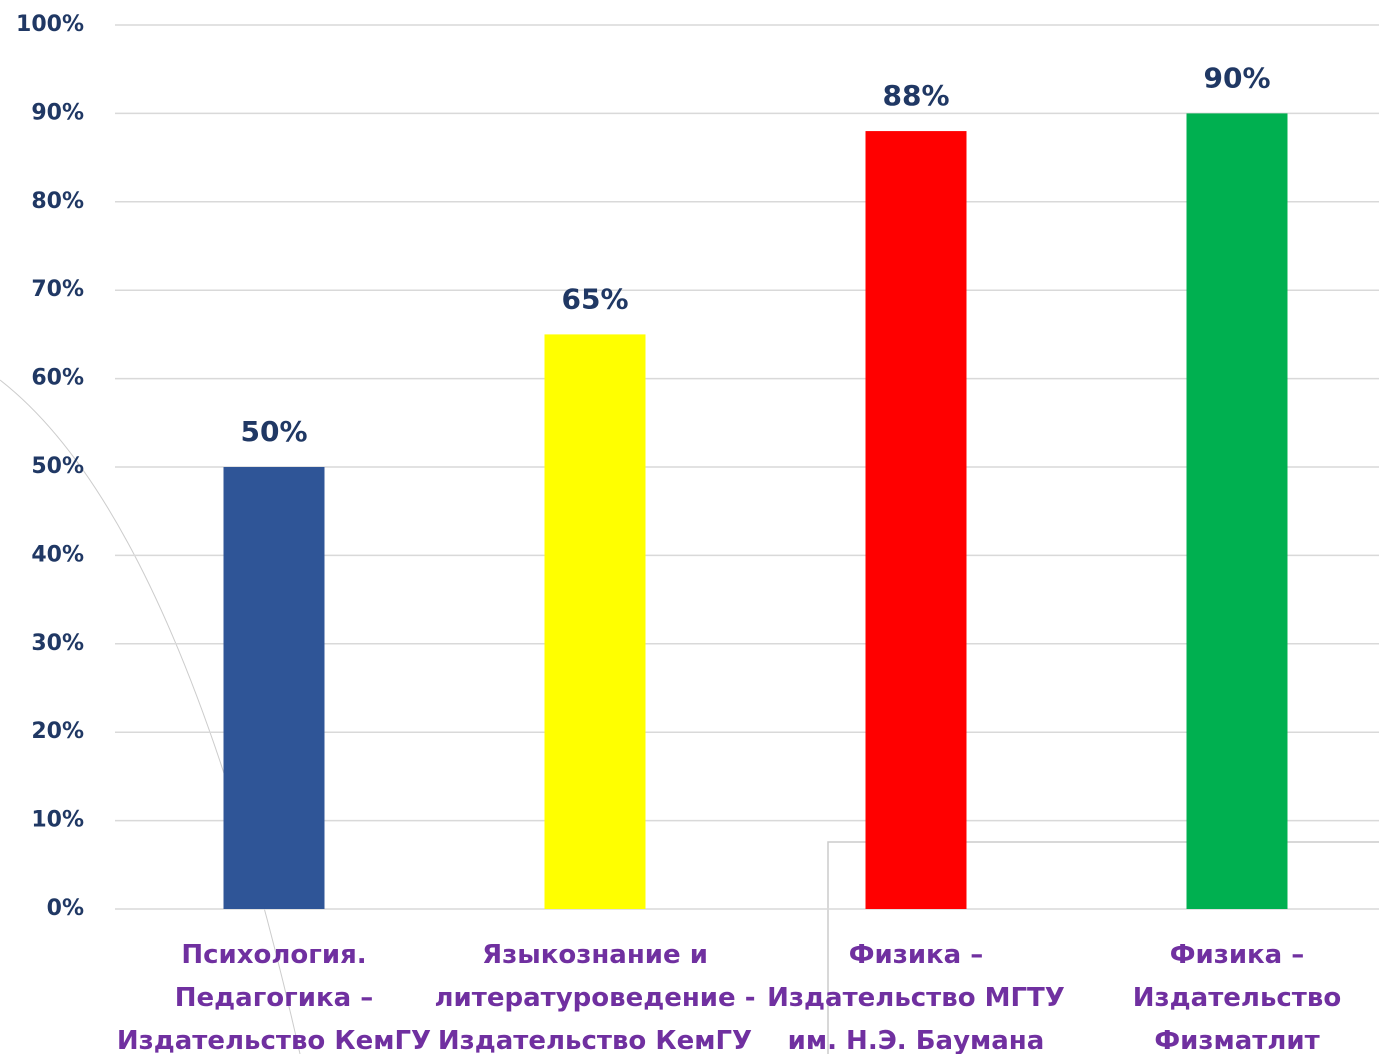 This screenshot has height=1054, width=1379. Describe the element at coordinates (57, 112) in the screenshot. I see `y-tick-label: 90%` at that location.